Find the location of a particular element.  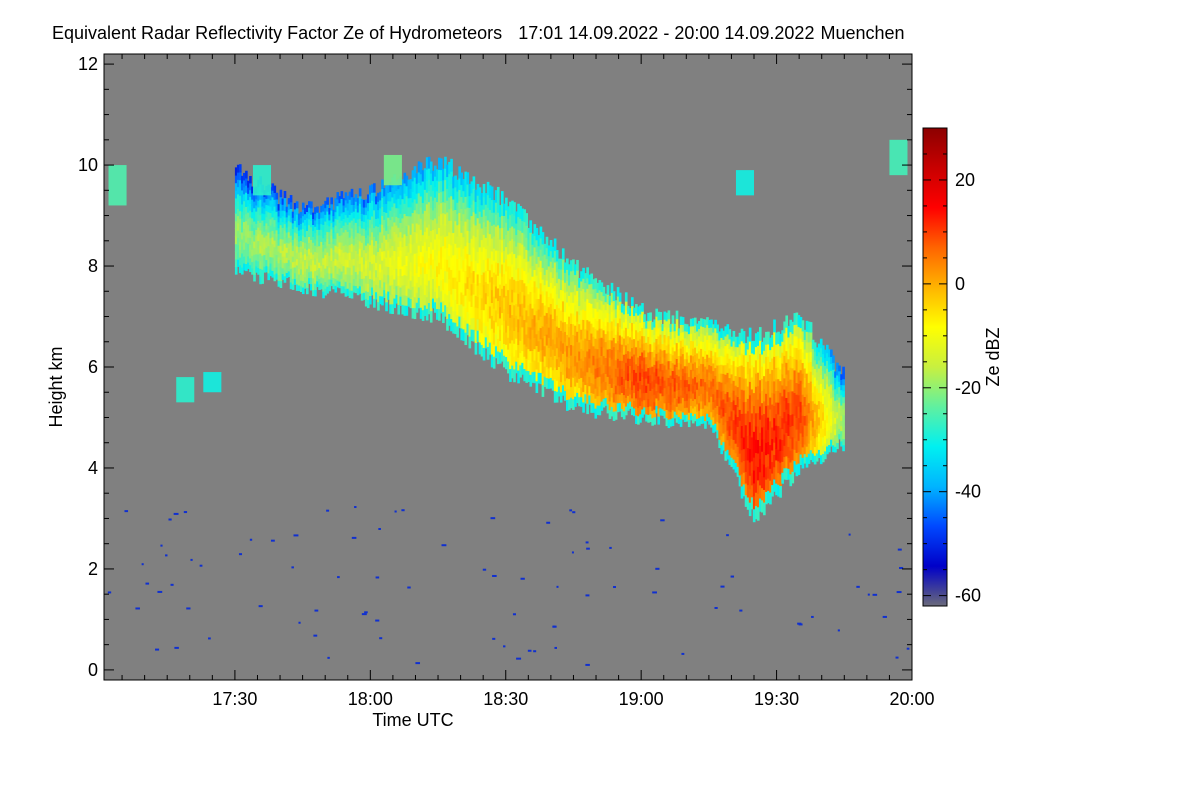

noise-speck is located at coordinates (732, 576).